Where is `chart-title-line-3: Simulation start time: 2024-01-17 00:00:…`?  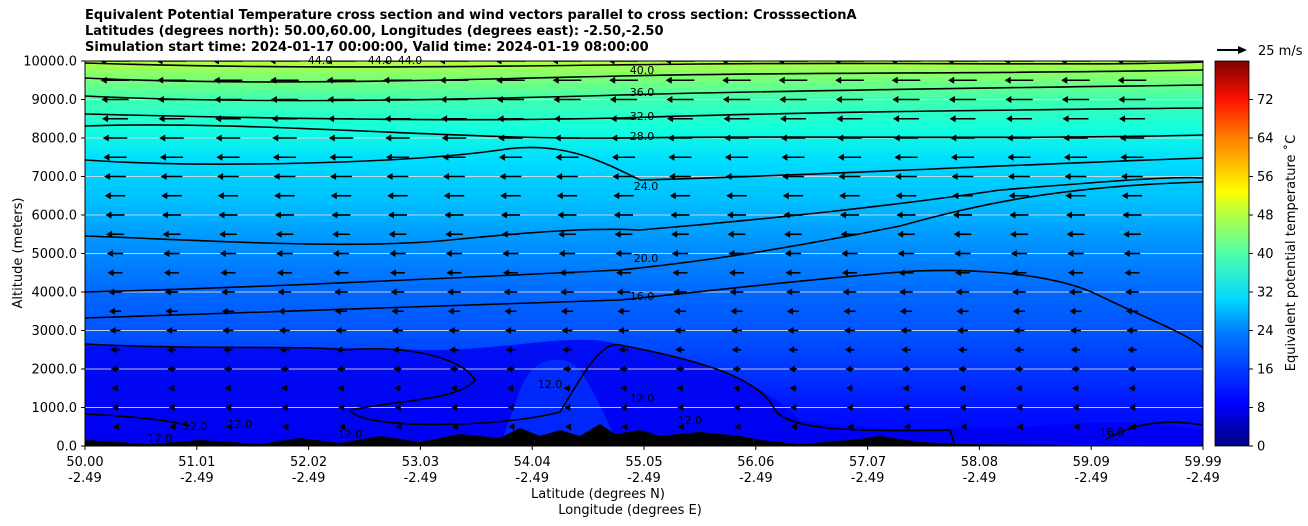
chart-title-line-3: Simulation start time: 2024-01-17 00:00:… is located at coordinates (367, 47).